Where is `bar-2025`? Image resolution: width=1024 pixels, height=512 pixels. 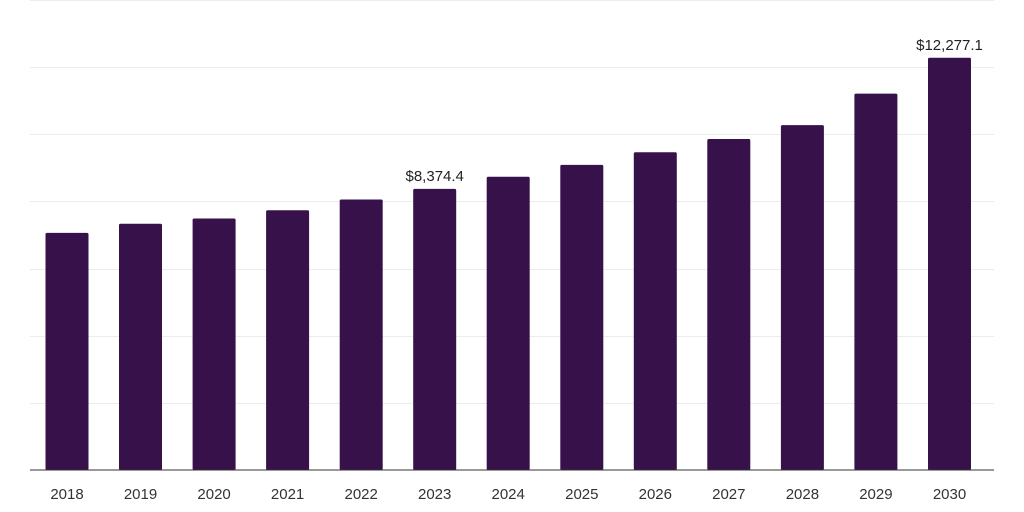 bar-2025 is located at coordinates (582, 317).